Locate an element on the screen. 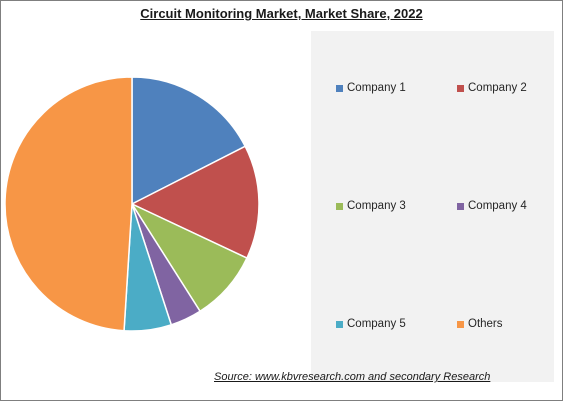 Image resolution: width=563 pixels, height=401 pixels. pie-slice-others is located at coordinates (68, 204).